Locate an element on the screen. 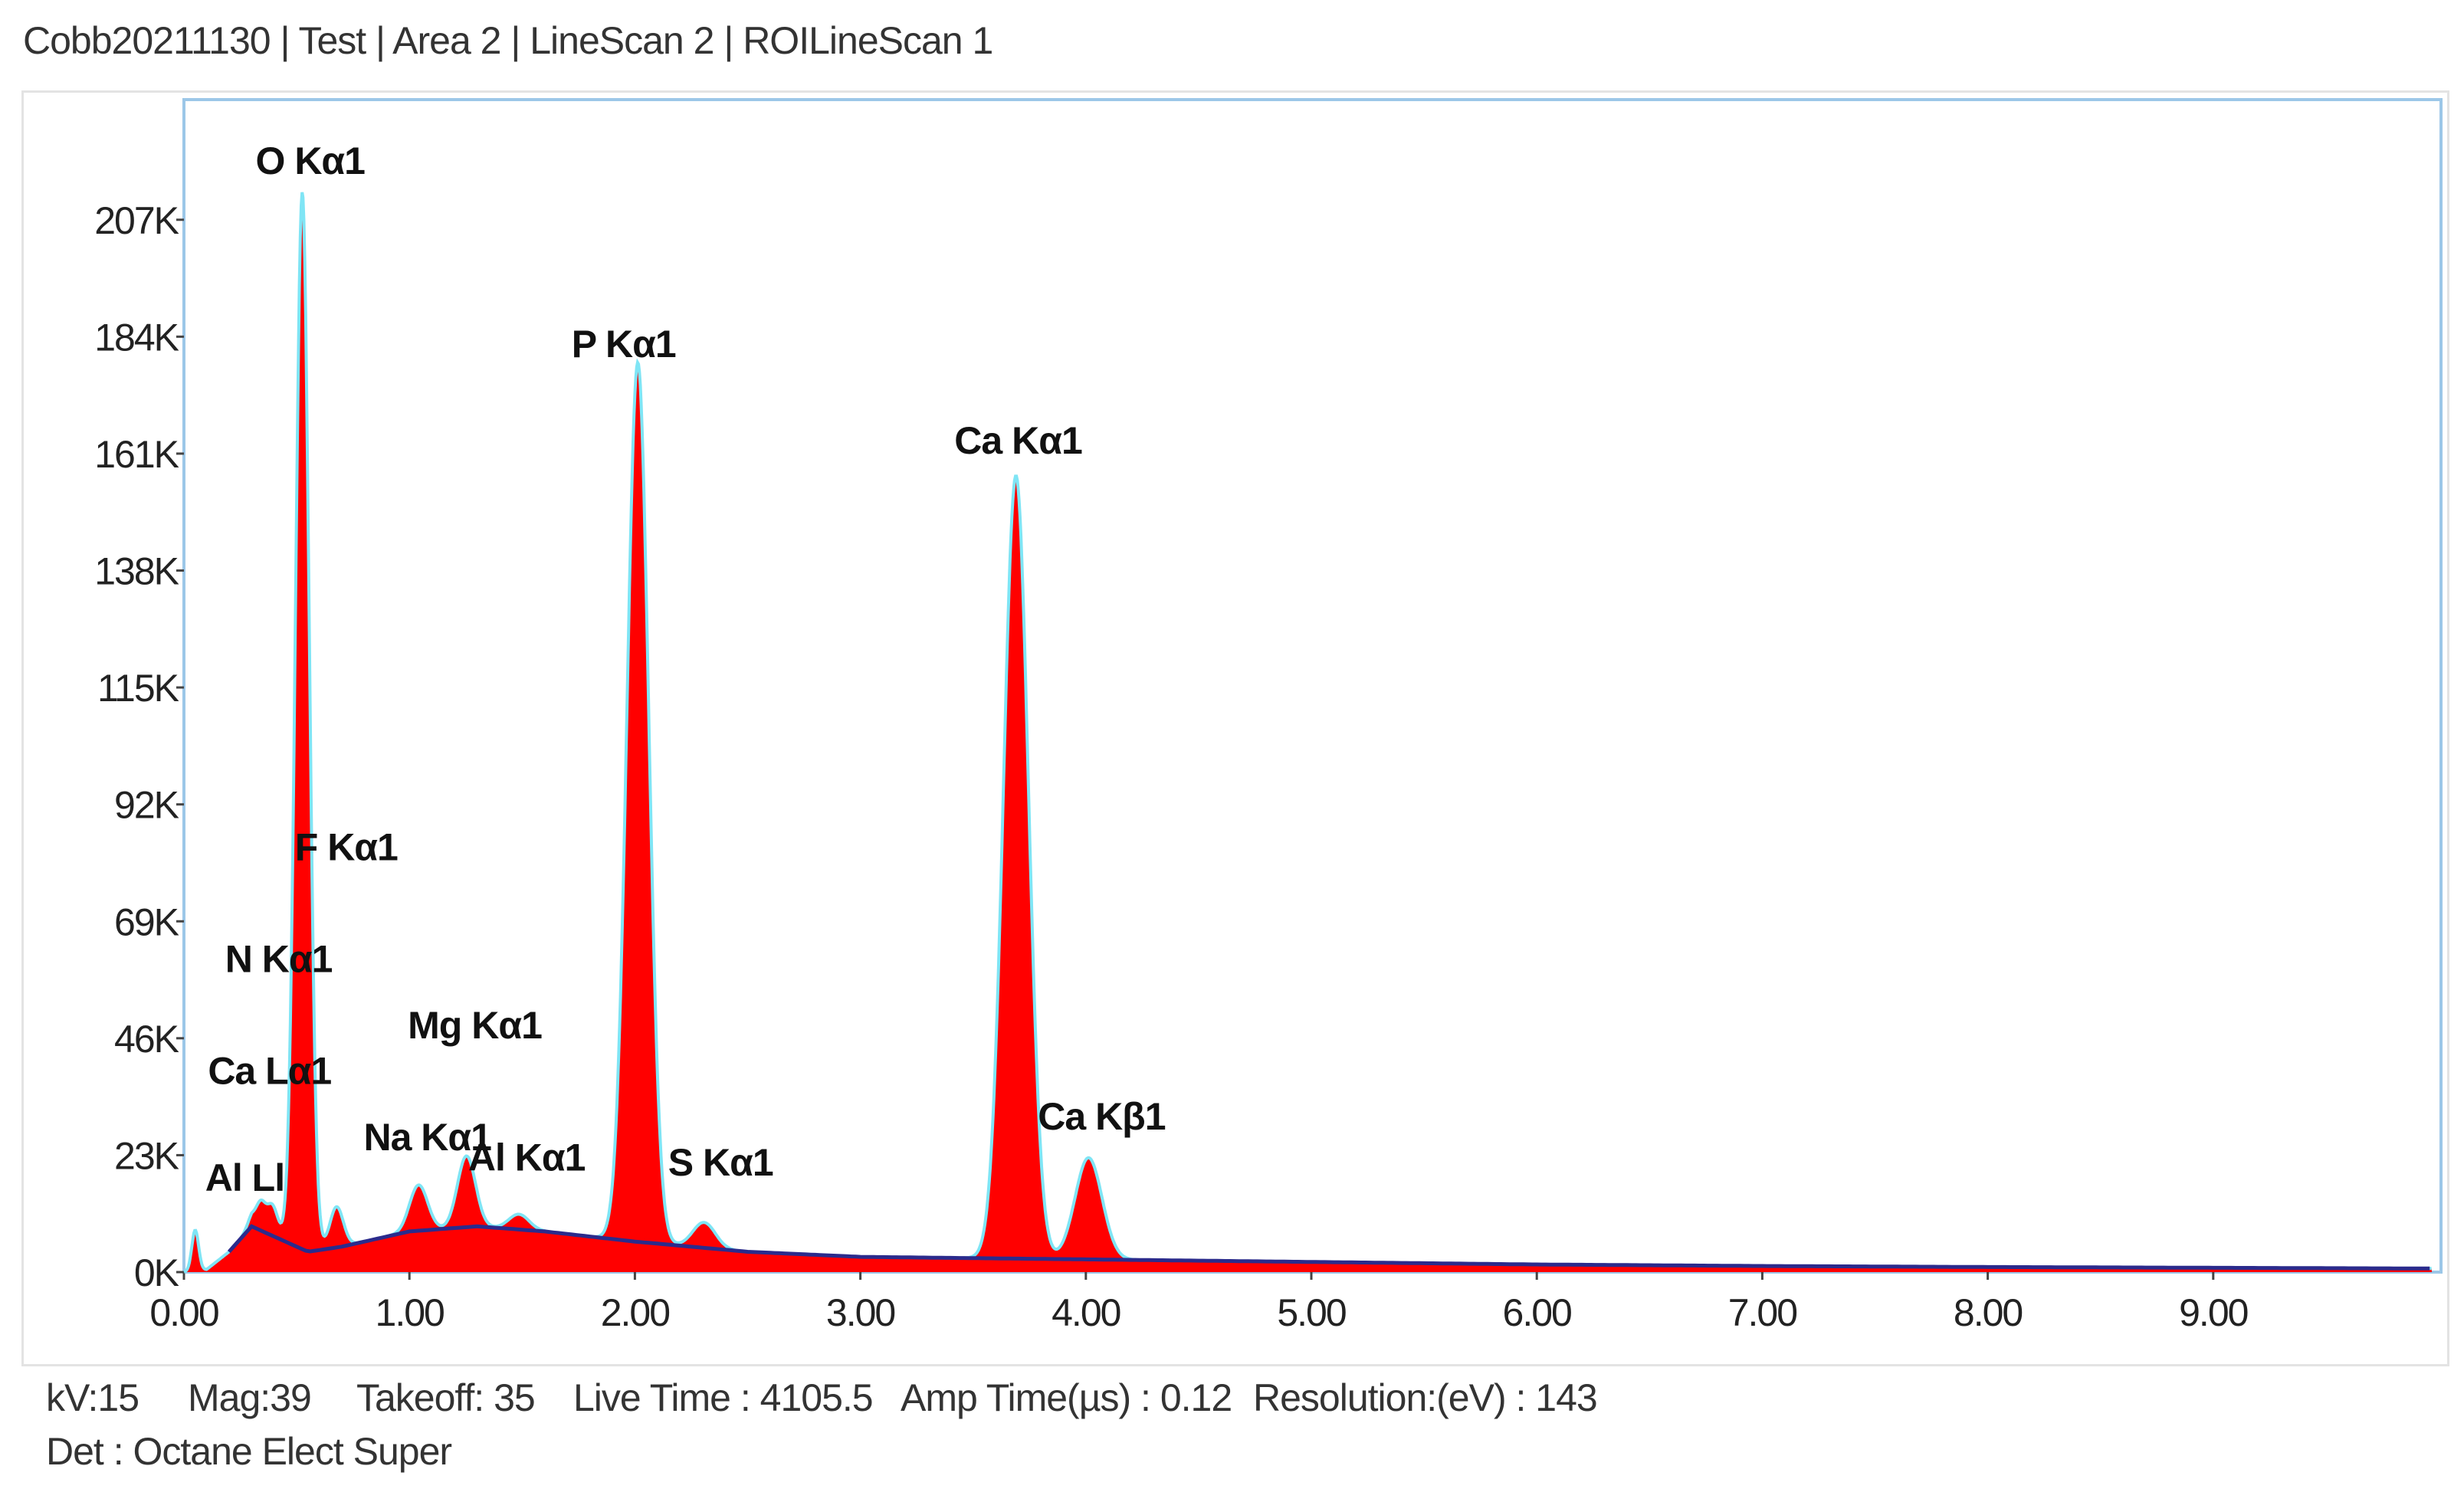 This screenshot has width=2464, height=1502. peak-label: N Kα1 is located at coordinates (279, 959).